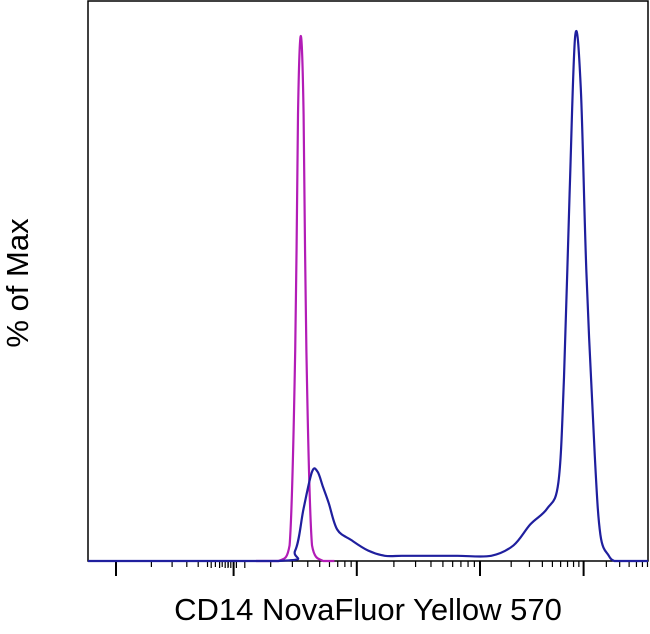 Image resolution: width=650 pixels, height=634 pixels. I want to click on y-axis-label: % of Max, so click(17, 283).